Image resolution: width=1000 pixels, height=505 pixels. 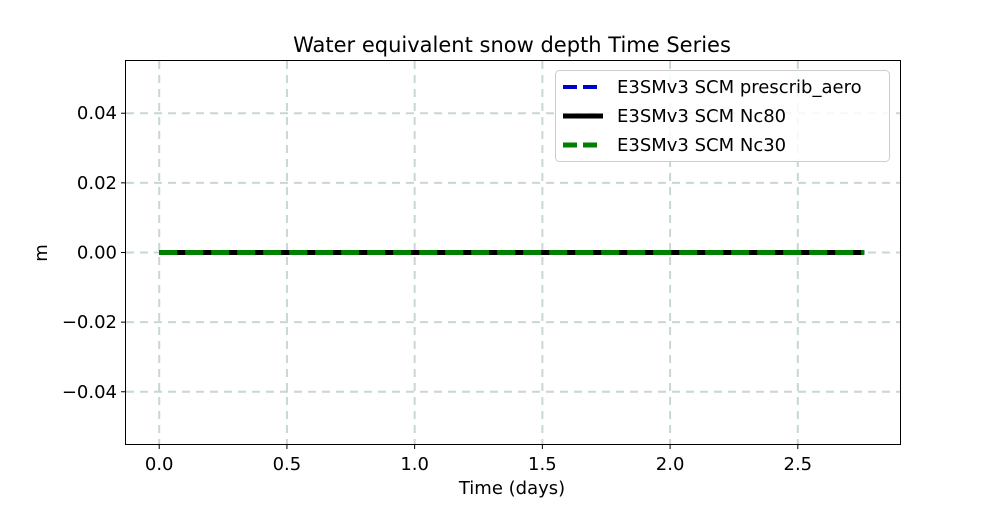 What do you see at coordinates (701, 116) in the screenshot?
I see `legend-label-2: E3SMv3 SCM Nc80` at bounding box center [701, 116].